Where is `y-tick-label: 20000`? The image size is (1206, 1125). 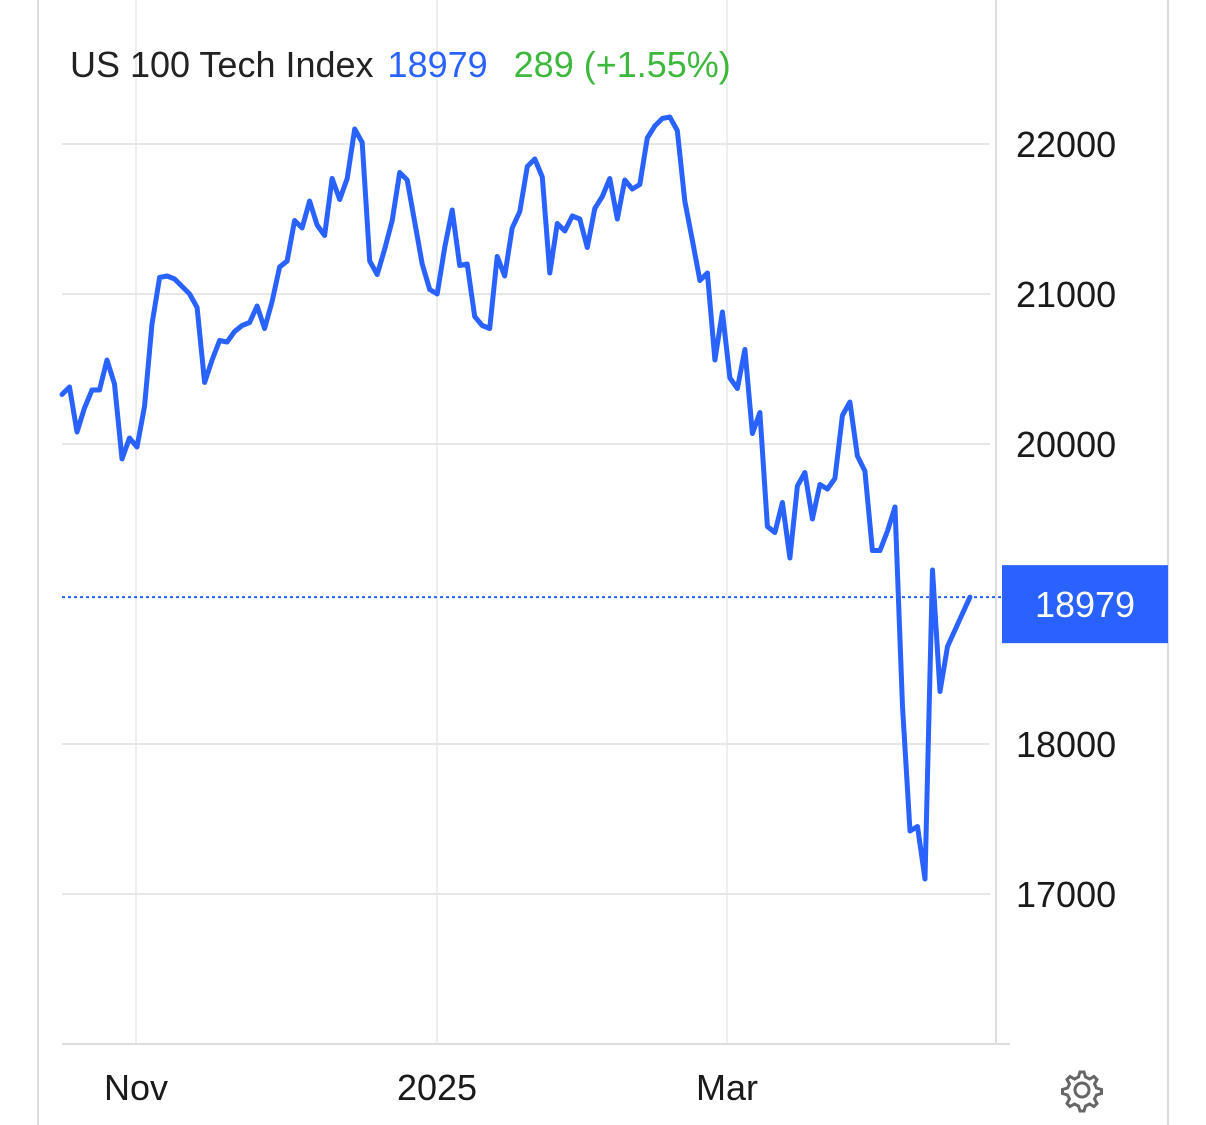
y-tick-label: 20000 is located at coordinates (1066, 444).